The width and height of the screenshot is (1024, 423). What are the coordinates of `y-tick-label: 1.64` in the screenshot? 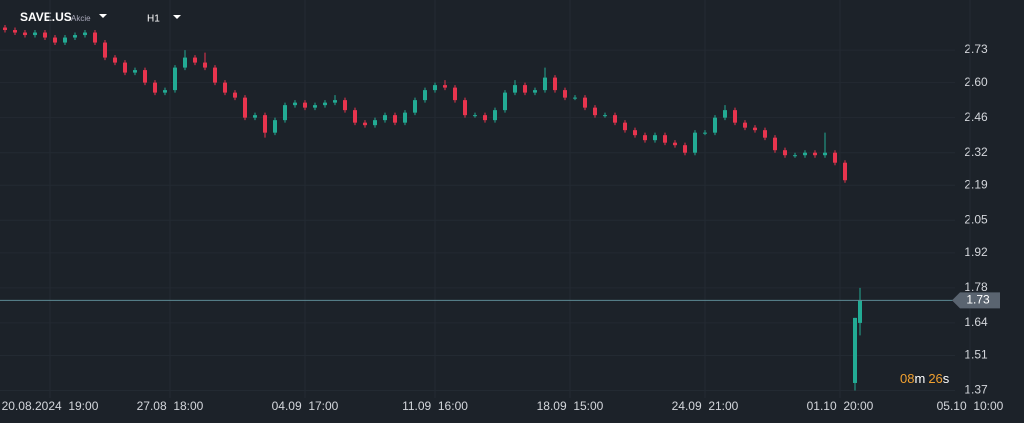 It's located at (976, 322).